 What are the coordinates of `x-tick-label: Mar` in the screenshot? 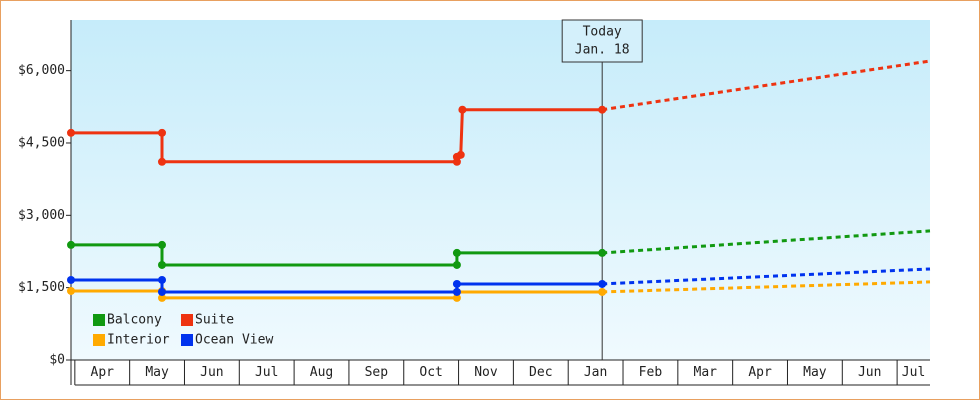 It's located at (706, 372).